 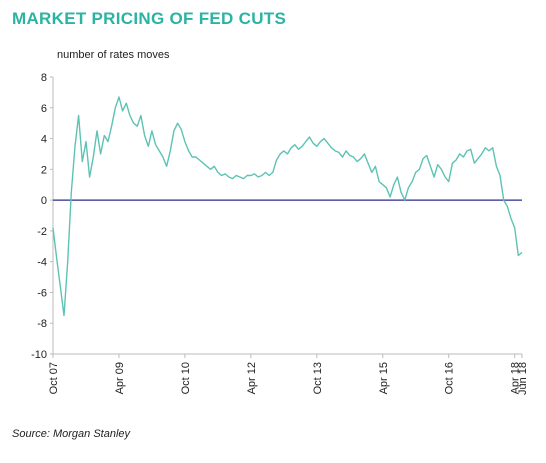 I want to click on y-tick-label: -6, so click(x=42, y=293).